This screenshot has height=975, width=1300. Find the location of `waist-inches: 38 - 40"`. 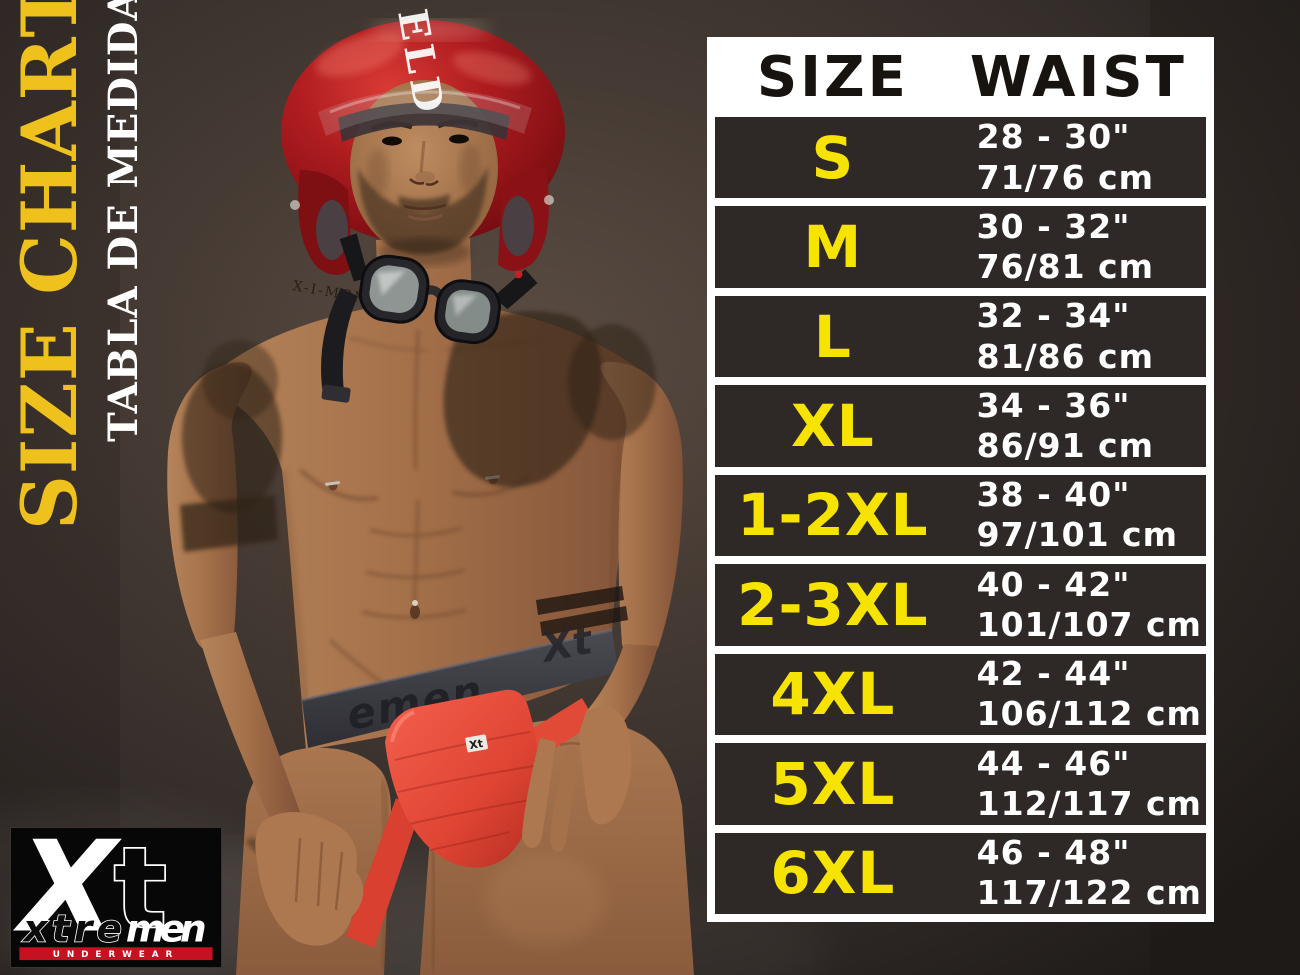

waist-inches: 38 - 40" is located at coordinates (1053, 495).